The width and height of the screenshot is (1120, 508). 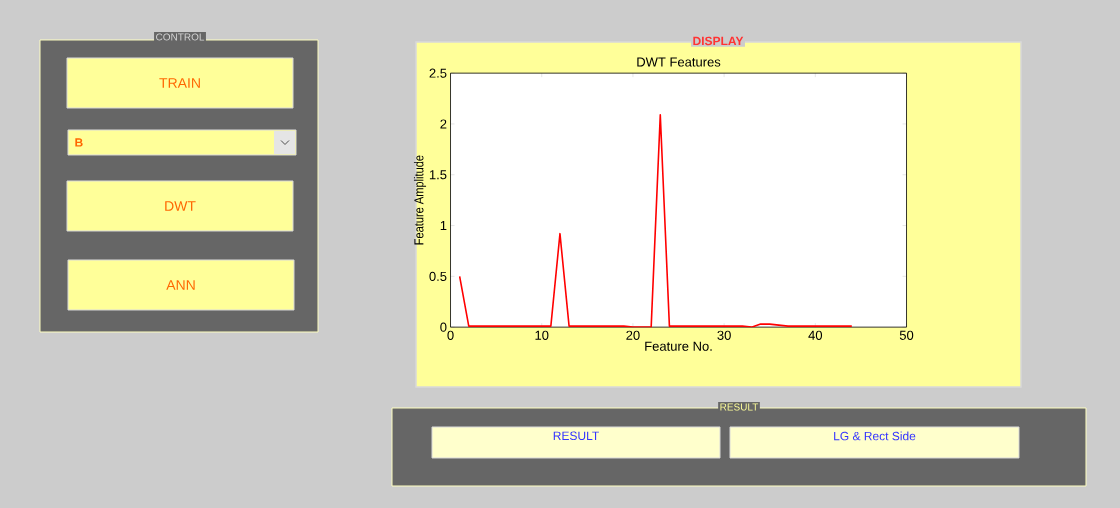 What do you see at coordinates (180, 285) in the screenshot?
I see `text: ANN` at bounding box center [180, 285].